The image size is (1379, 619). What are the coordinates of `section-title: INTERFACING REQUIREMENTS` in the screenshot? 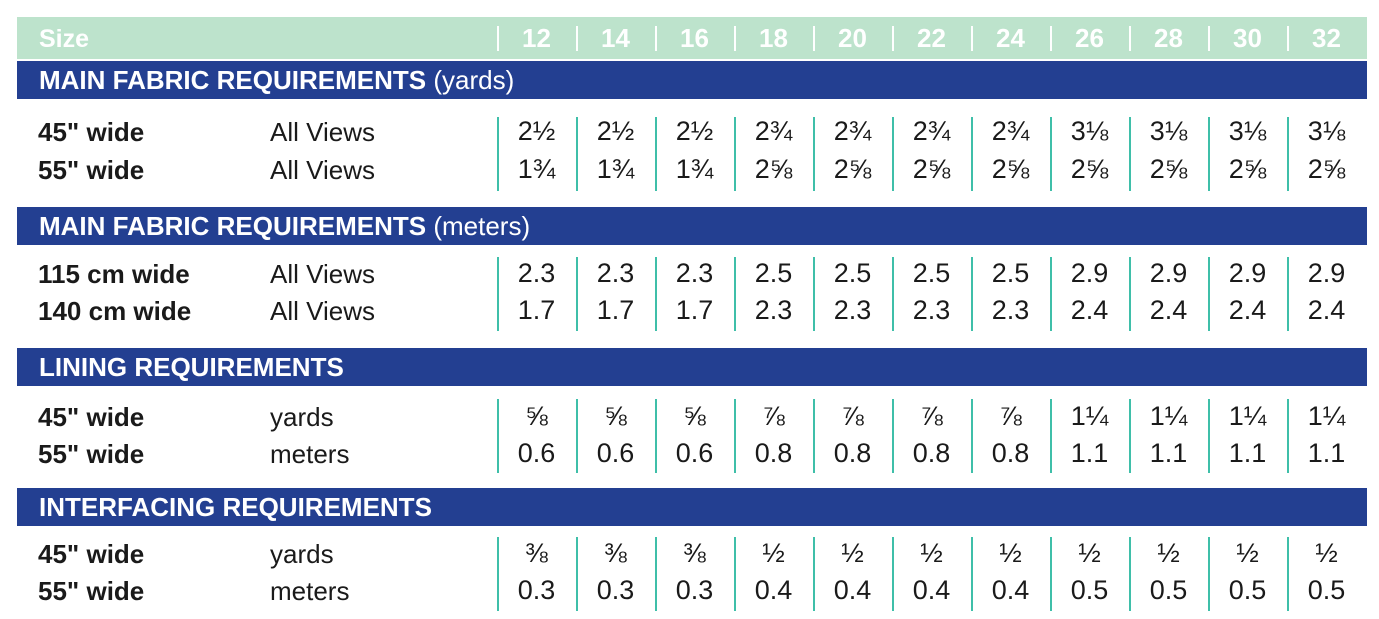 It's located at (235, 507).